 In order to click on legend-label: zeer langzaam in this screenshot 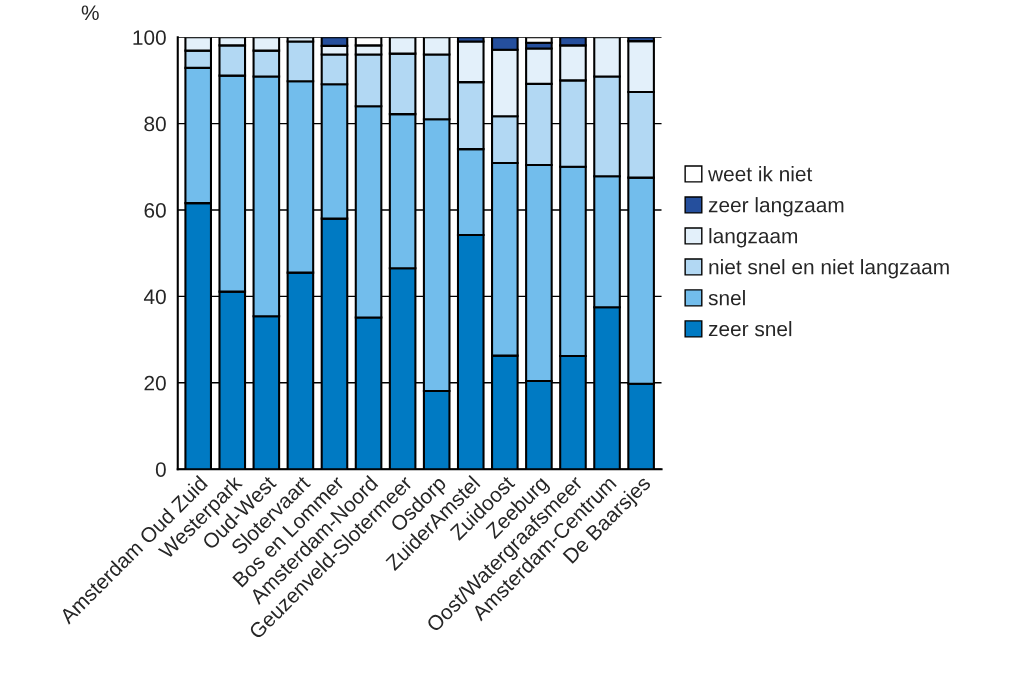, I will do `click(776, 207)`.